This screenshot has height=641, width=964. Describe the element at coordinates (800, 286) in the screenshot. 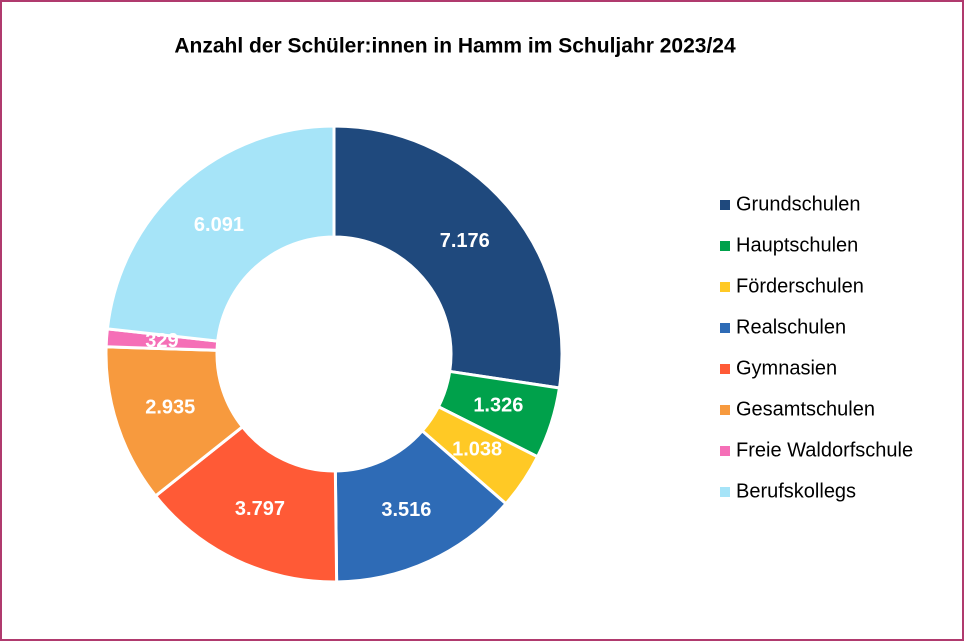

I see `legend-label: Förderschulen` at that location.